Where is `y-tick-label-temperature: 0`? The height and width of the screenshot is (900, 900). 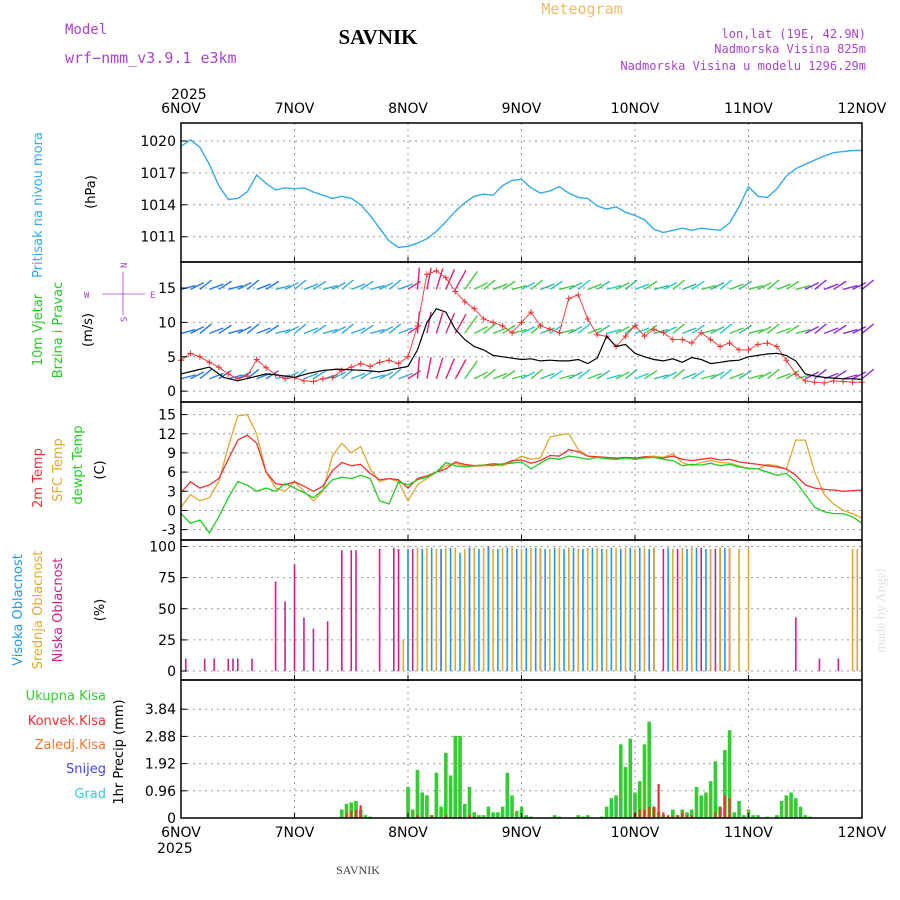 y-tick-label-temperature: 0 is located at coordinates (171, 511).